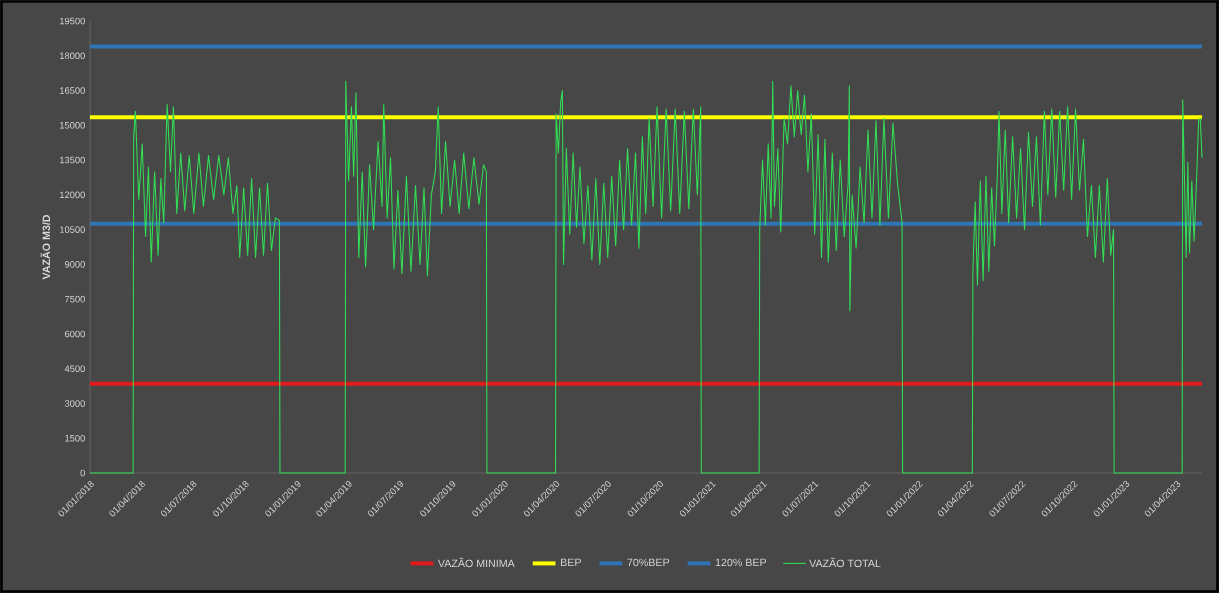 This screenshot has width=1219, height=593. I want to click on y-axis-title: VAZÃO M3/D, so click(45, 247).